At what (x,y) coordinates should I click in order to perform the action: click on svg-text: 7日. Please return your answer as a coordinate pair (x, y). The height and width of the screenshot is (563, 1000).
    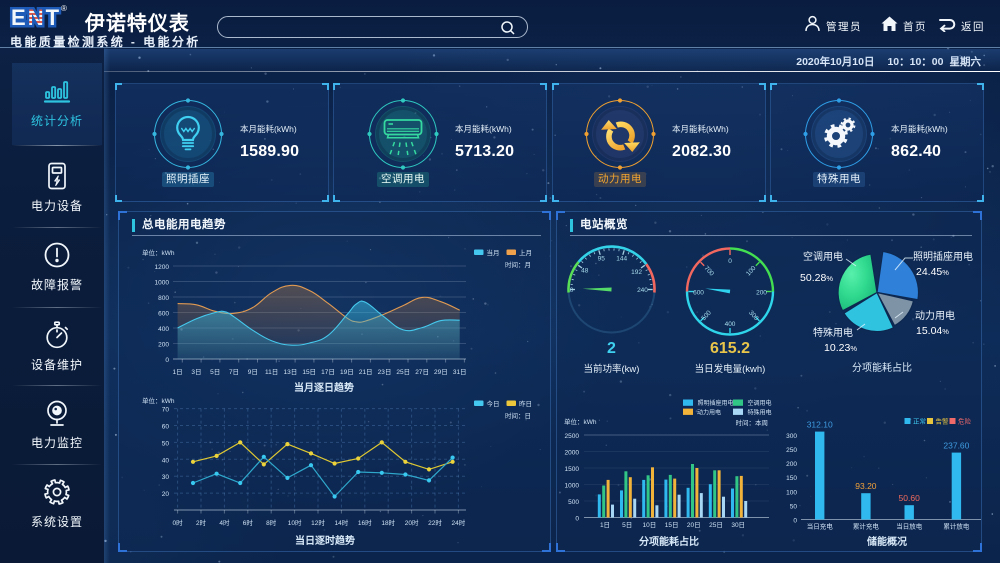
    Looking at the image, I should click on (234, 372).